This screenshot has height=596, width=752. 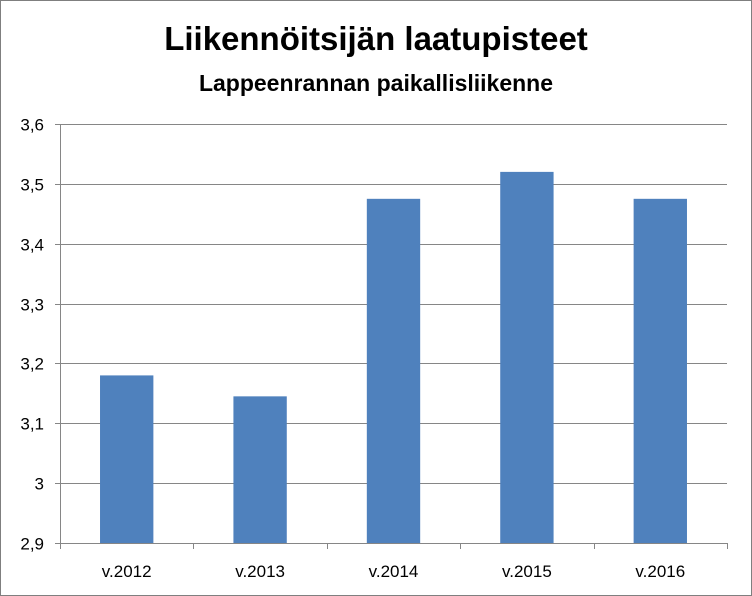 I want to click on bar-v2015, so click(x=527, y=357).